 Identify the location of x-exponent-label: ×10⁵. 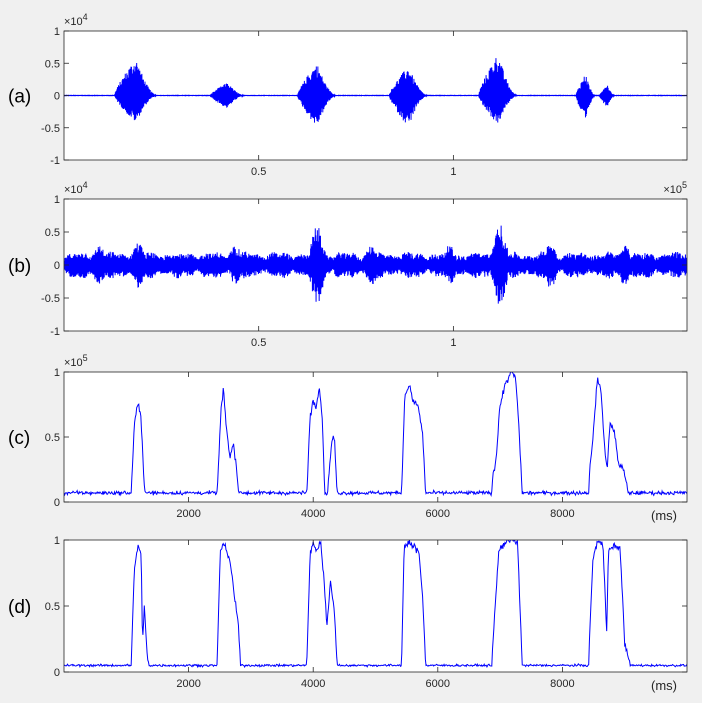
(675, 188).